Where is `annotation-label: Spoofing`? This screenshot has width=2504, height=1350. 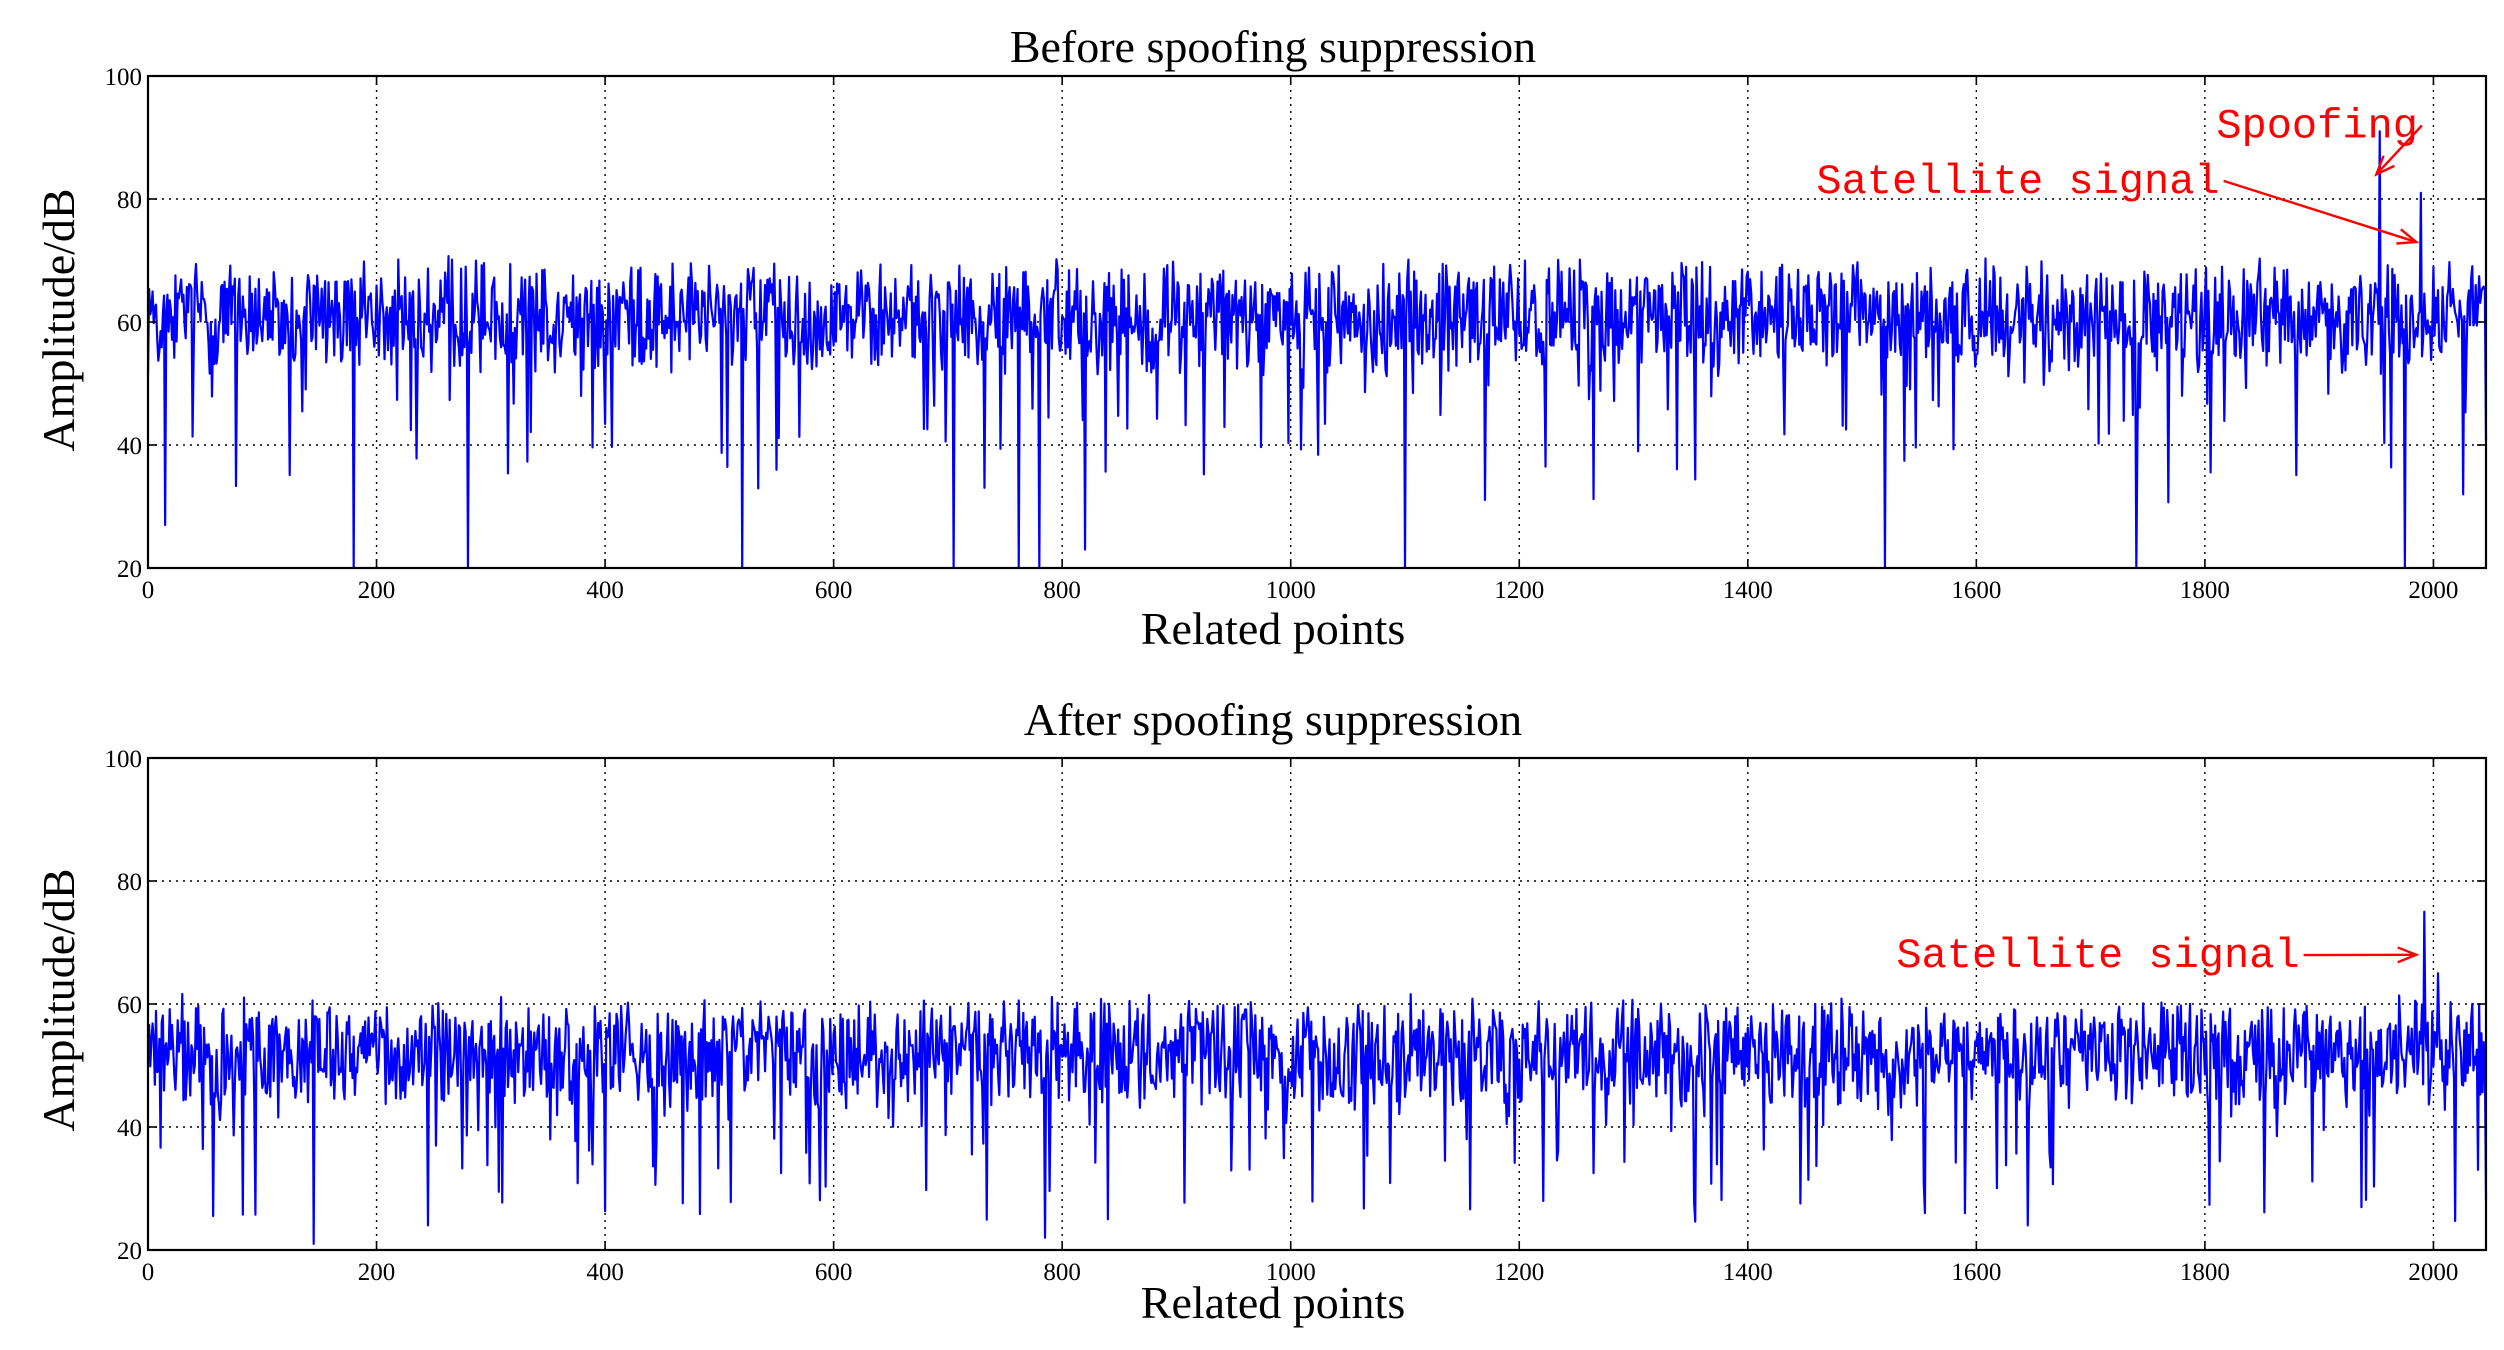 annotation-label: Spoofing is located at coordinates (2317, 127).